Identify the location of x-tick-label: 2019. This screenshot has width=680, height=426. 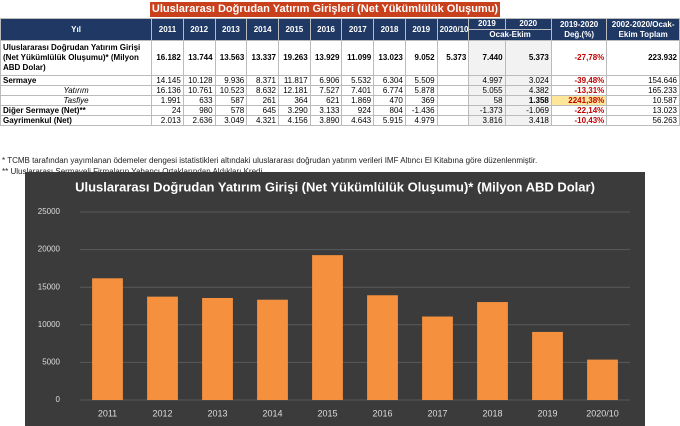
(547, 413).